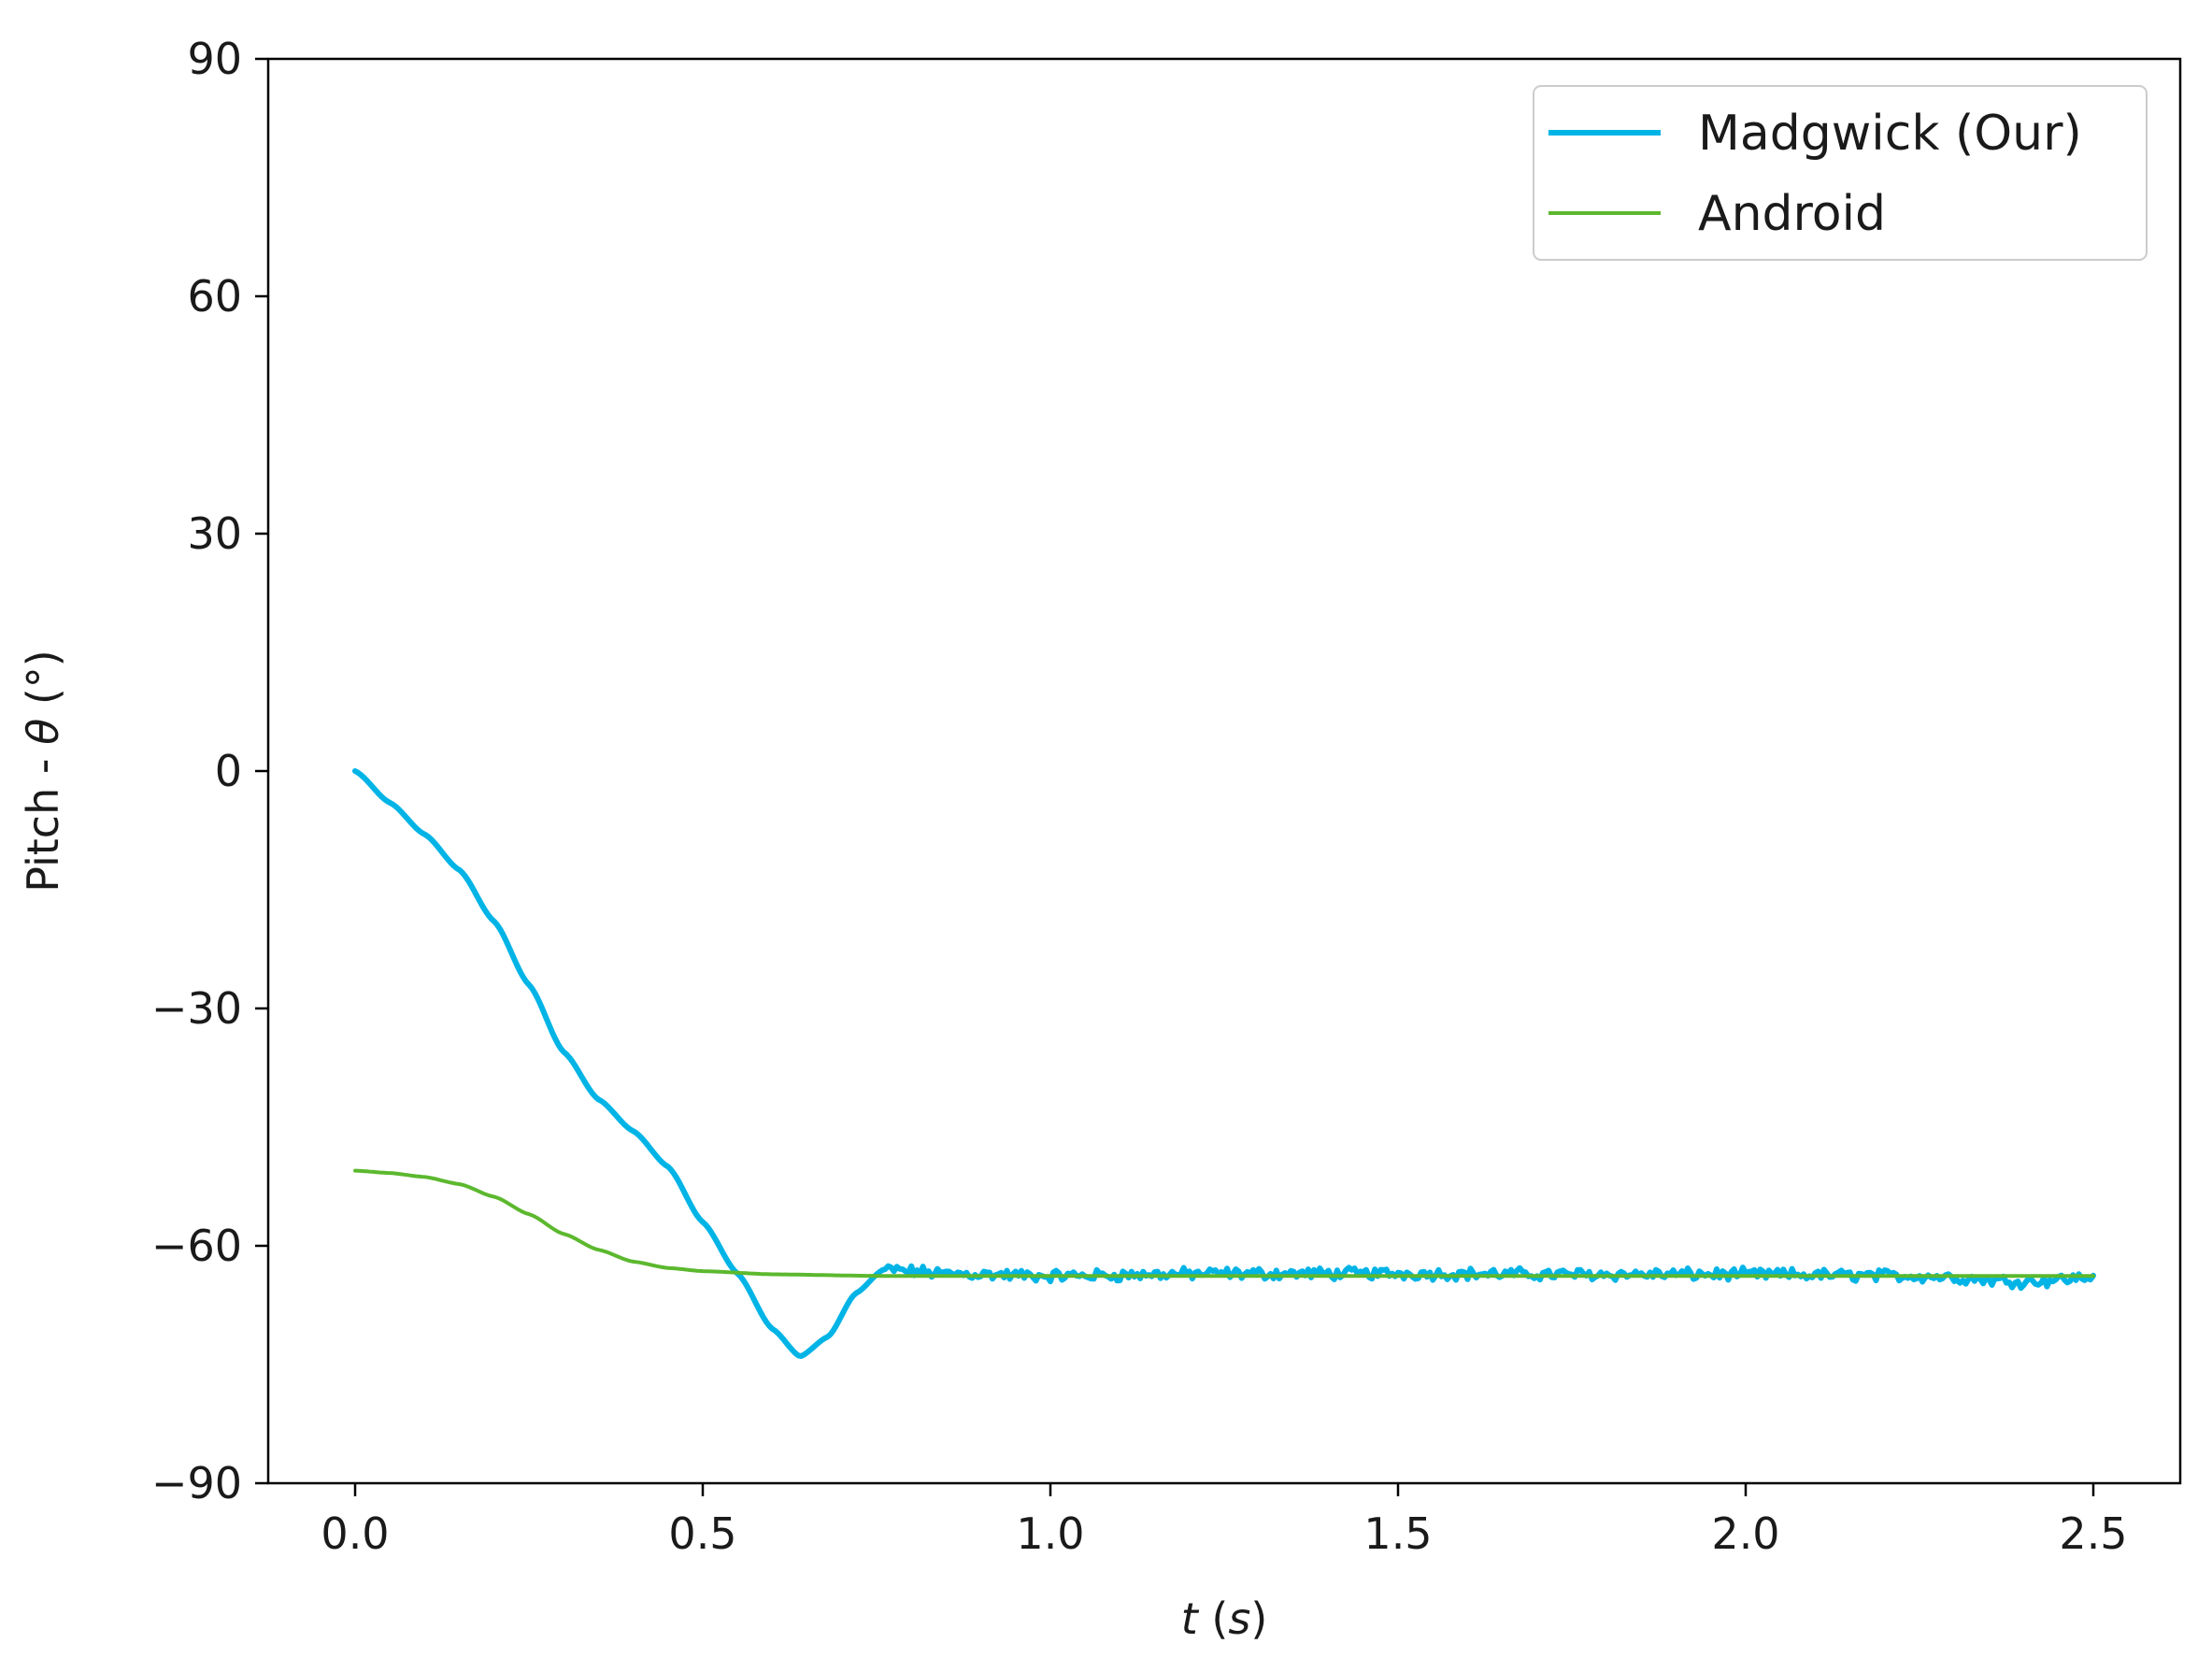 Image resolution: width=2212 pixels, height=1672 pixels. I want to click on y-tick-label: 30, so click(214, 533).